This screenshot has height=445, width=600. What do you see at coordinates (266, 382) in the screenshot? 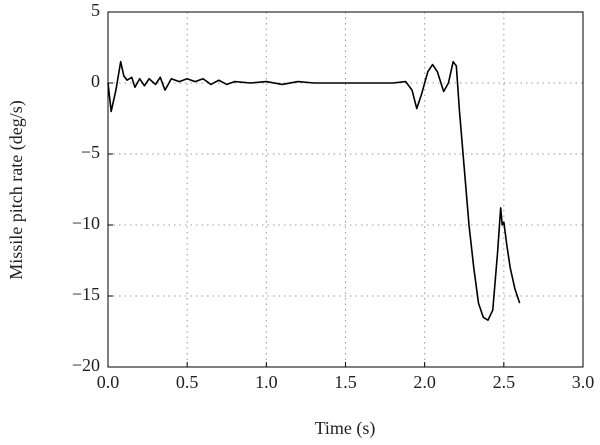
I see `x-tick-label: 1.0` at bounding box center [266, 382].